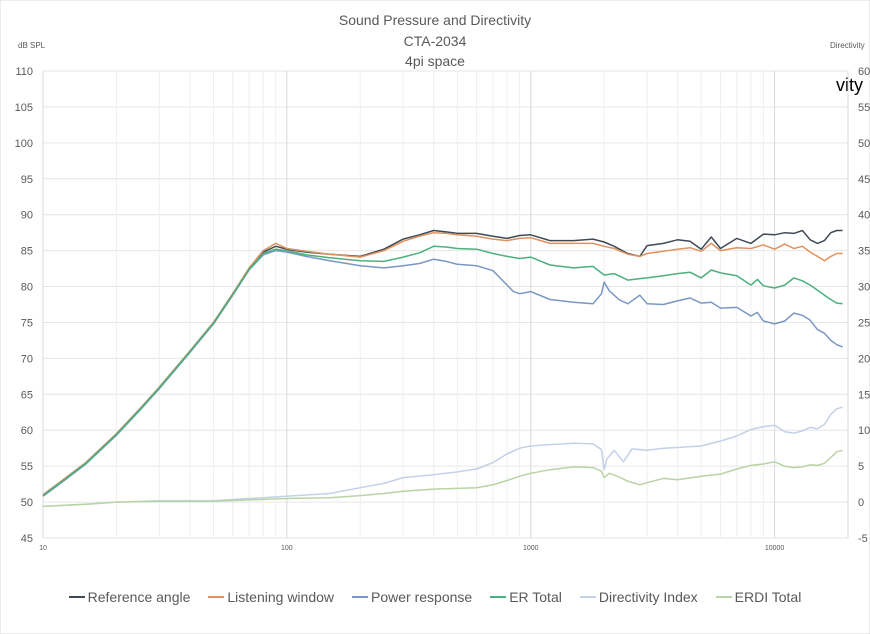  I want to click on y-left-tick-label: 45, so click(27, 539).